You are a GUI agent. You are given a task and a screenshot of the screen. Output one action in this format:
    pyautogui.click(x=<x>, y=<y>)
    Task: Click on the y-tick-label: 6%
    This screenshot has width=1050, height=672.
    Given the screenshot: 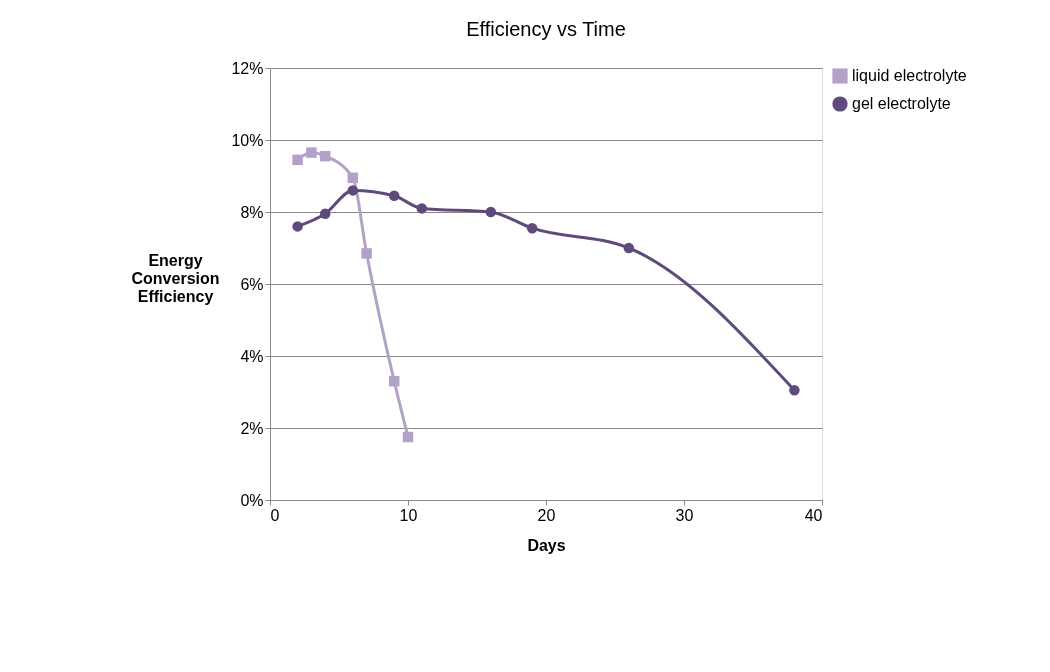 What is the action you would take?
    pyautogui.click(x=252, y=284)
    